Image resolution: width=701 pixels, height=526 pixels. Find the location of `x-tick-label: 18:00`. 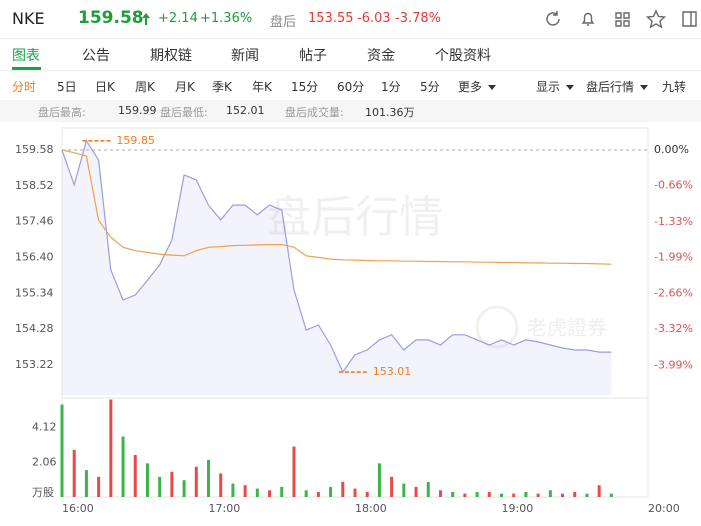

x-tick-label: 18:00 is located at coordinates (371, 508).